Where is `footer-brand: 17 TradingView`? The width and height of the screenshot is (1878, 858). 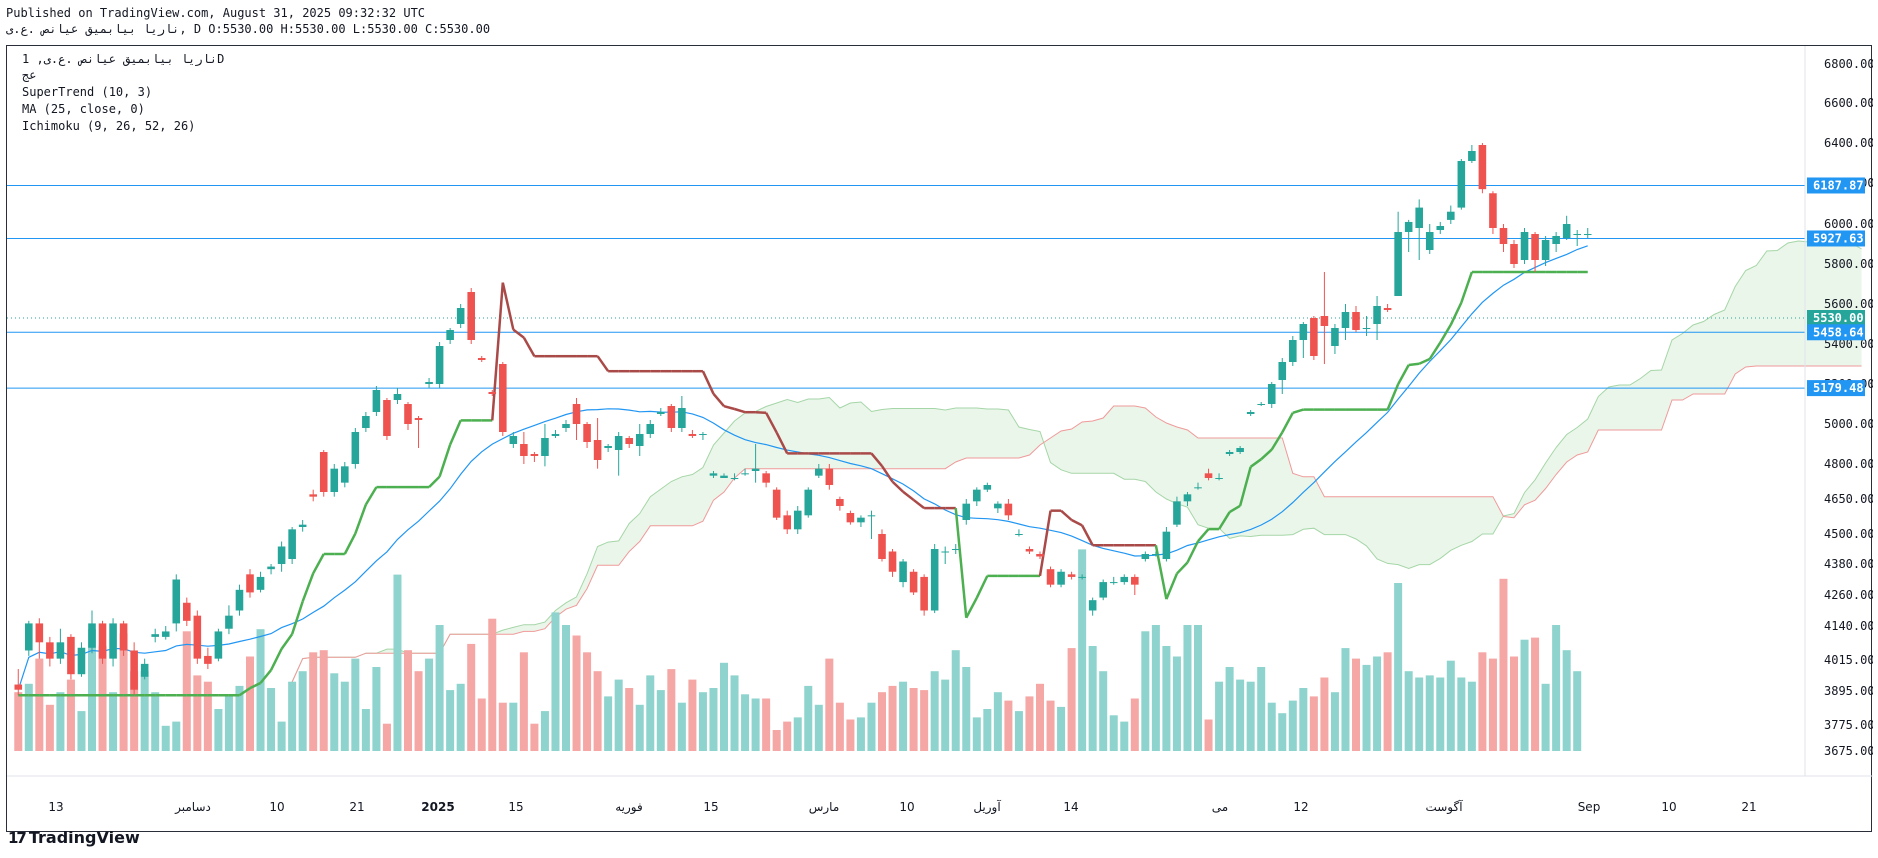
footer-brand: 17 TradingView is located at coordinates (74, 837).